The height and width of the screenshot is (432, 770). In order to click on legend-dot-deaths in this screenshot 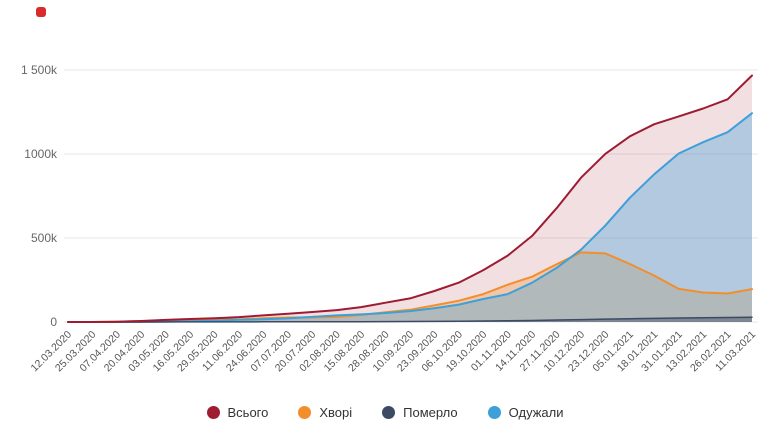, I will do `click(389, 412)`.